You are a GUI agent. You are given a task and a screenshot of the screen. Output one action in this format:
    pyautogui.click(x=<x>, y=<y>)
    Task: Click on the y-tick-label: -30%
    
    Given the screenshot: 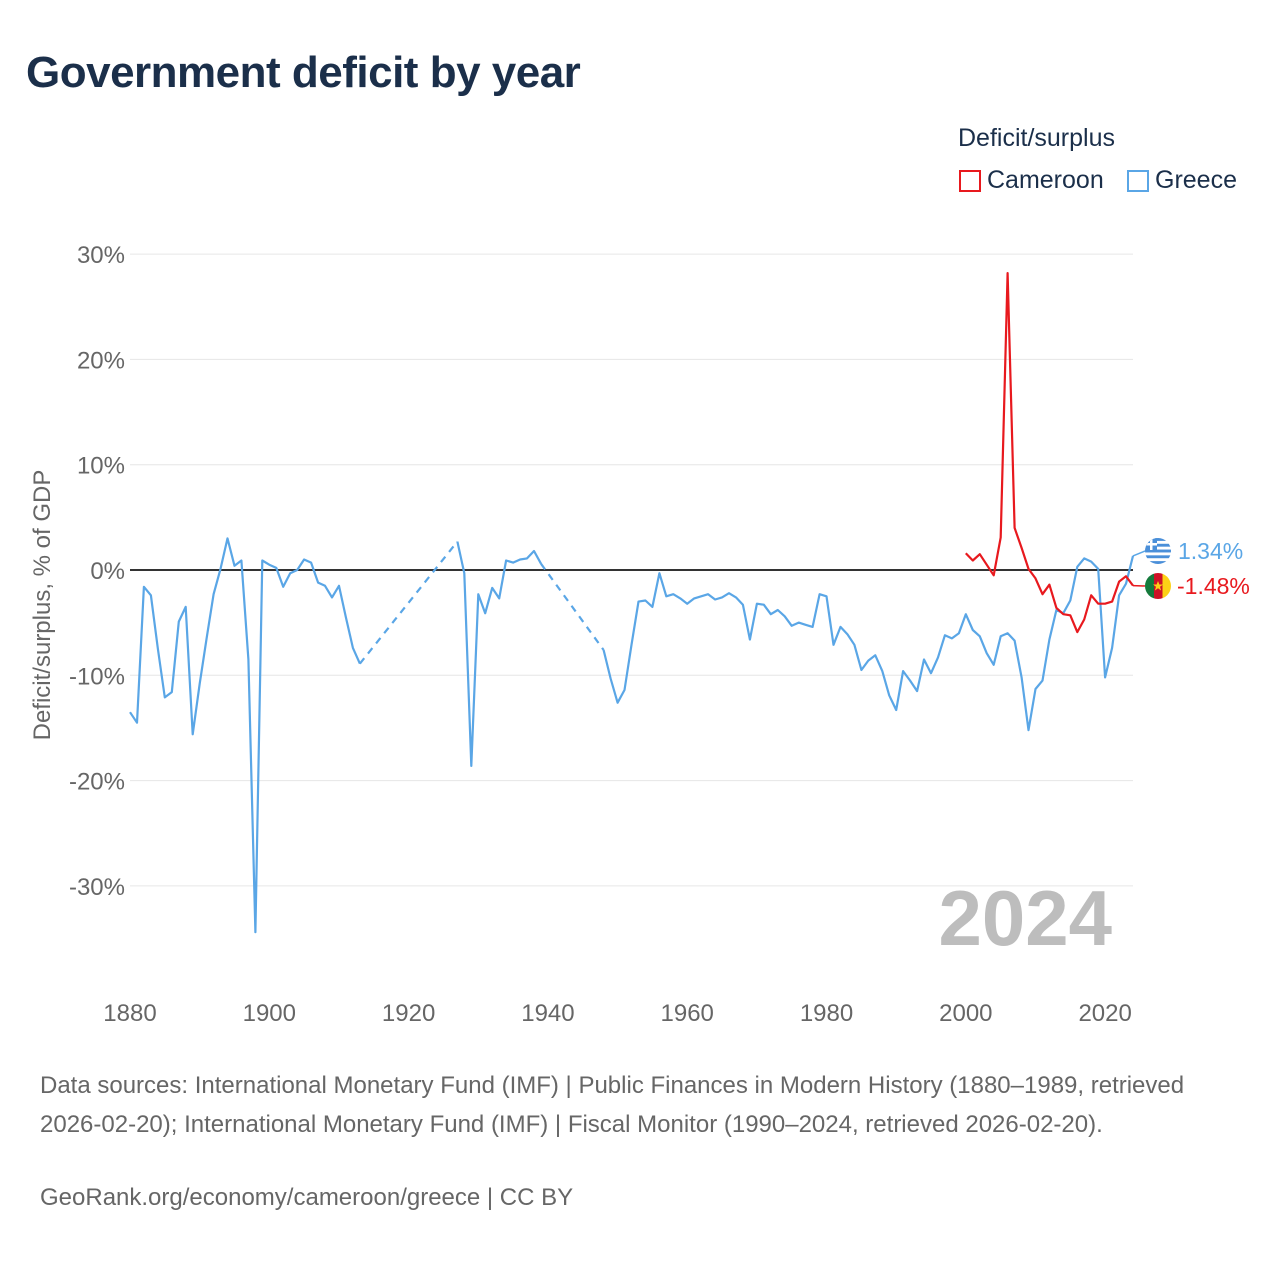 What is the action you would take?
    pyautogui.click(x=97, y=887)
    